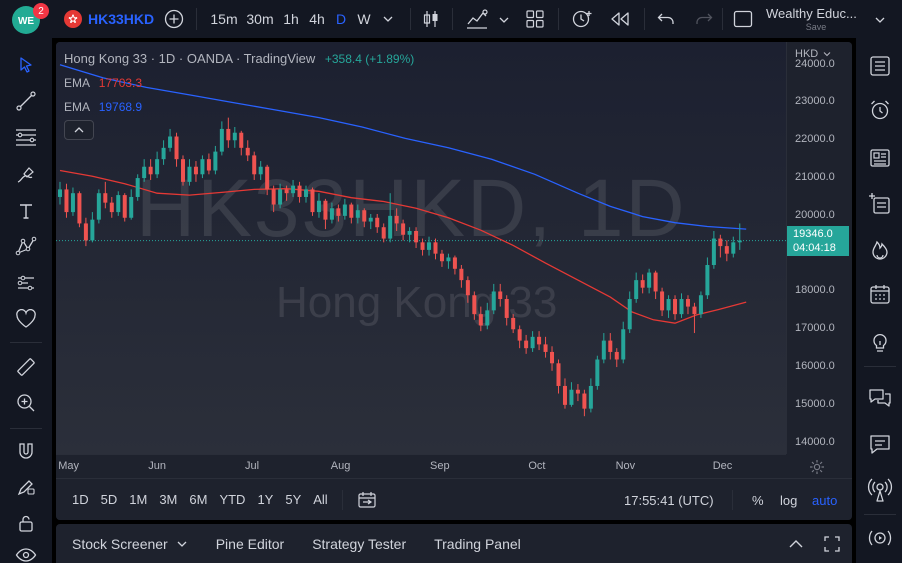  Describe the element at coordinates (880, 66) in the screenshot. I see `watchlist-icon` at that location.